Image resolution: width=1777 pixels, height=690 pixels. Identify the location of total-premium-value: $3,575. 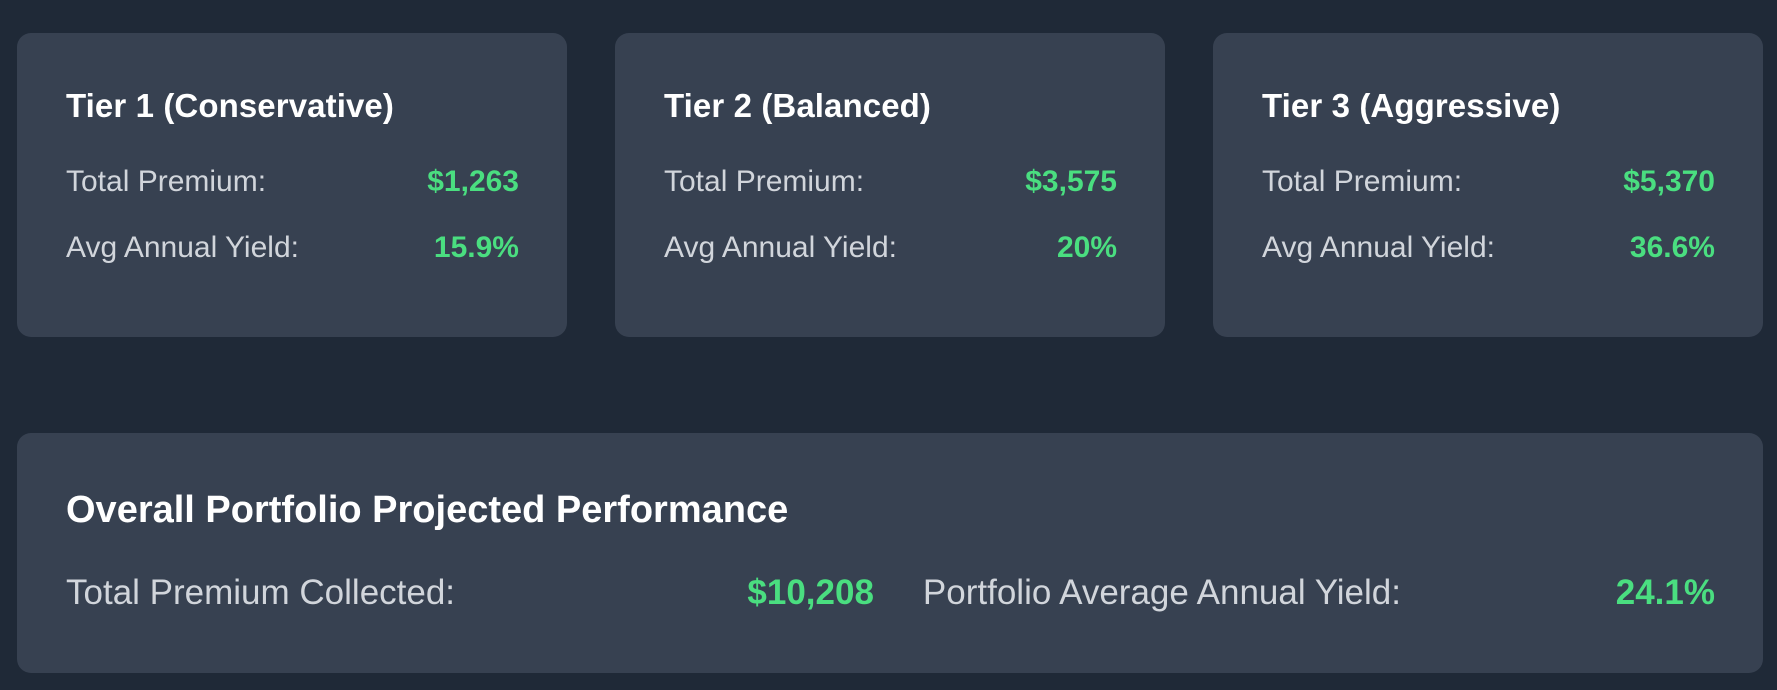
(1071, 181).